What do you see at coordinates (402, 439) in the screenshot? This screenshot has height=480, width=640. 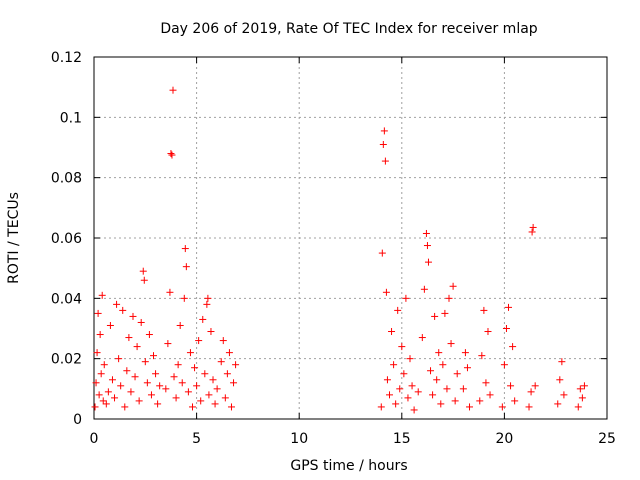 I see `x-tick-label: 15` at bounding box center [402, 439].